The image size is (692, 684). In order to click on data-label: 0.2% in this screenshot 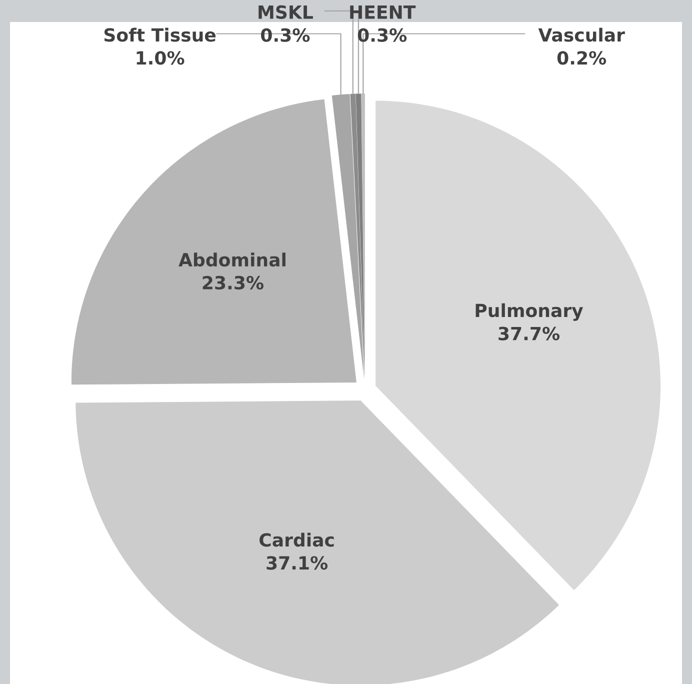, I will do `click(581, 58)`.